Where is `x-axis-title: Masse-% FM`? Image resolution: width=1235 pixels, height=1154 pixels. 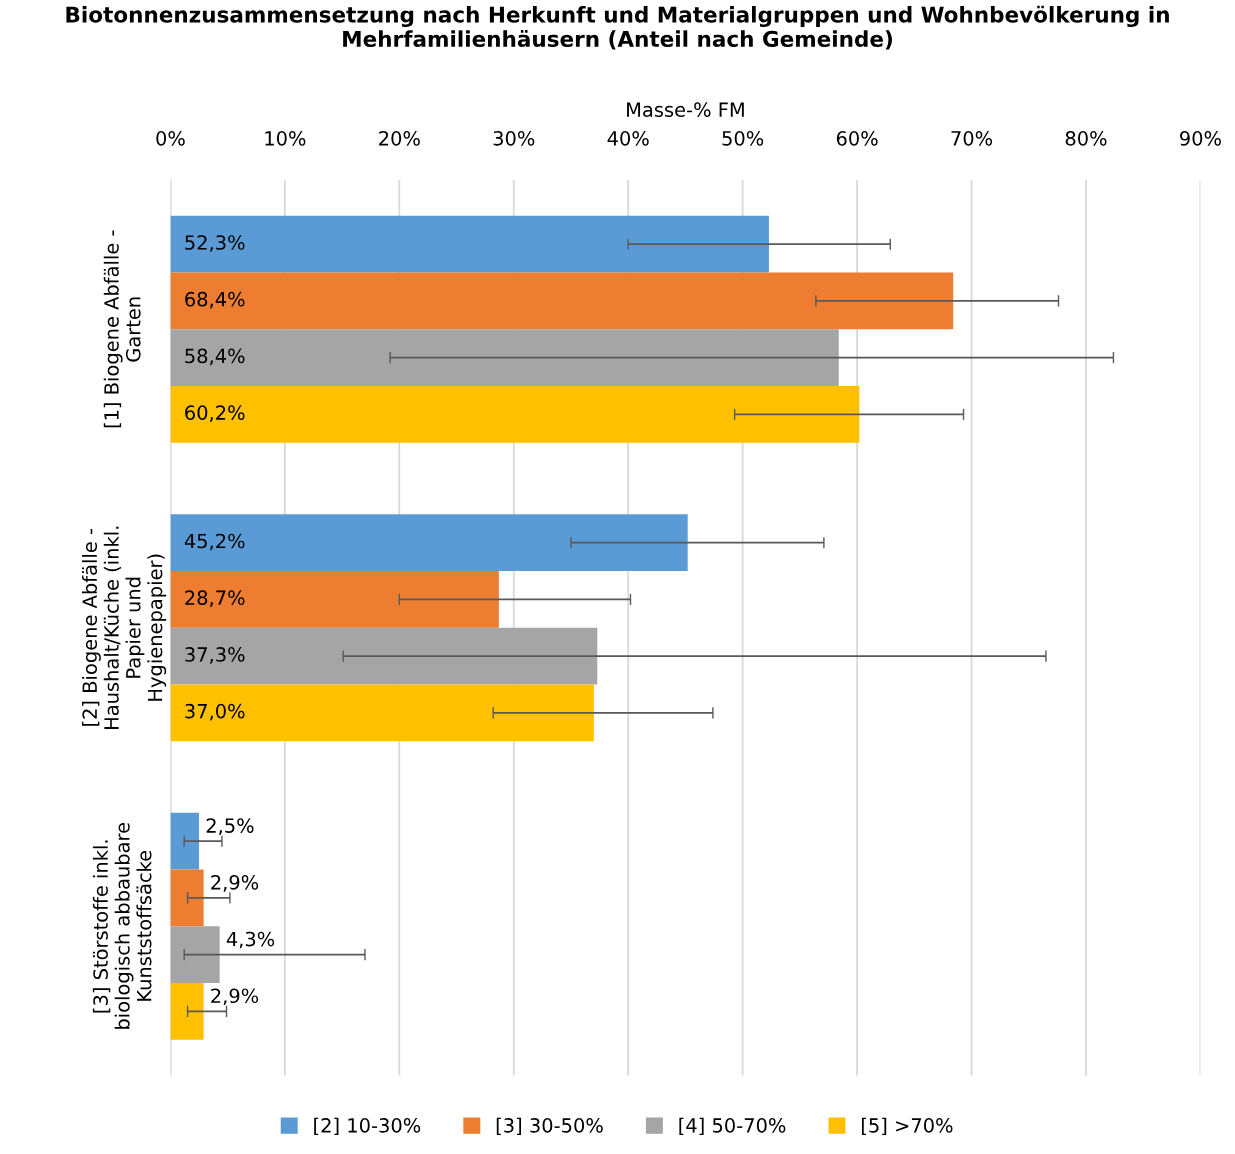 x-axis-title: Masse-% FM is located at coordinates (685, 110).